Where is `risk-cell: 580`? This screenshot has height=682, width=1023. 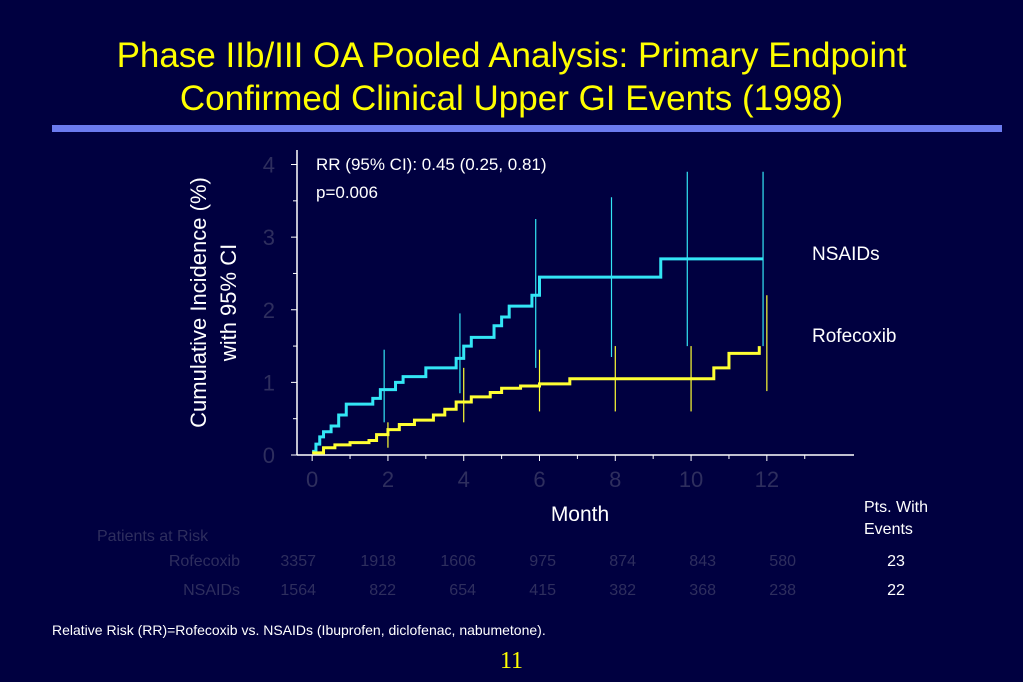 risk-cell: 580 is located at coordinates (782, 561).